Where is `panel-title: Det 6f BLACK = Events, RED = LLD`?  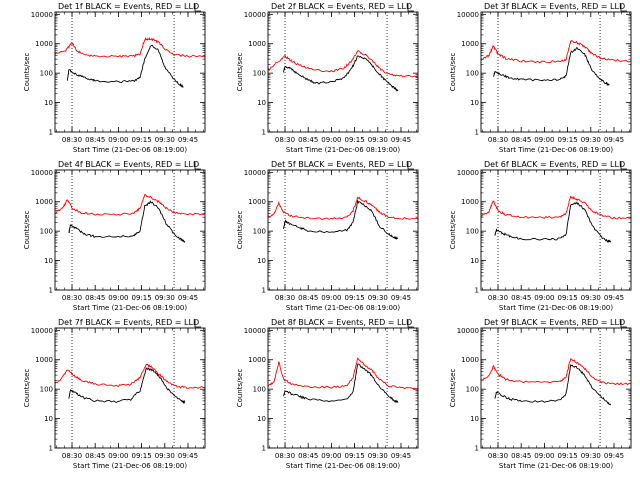
panel-title: Det 6f BLACK = Events, RED = LLD is located at coordinates (554, 164).